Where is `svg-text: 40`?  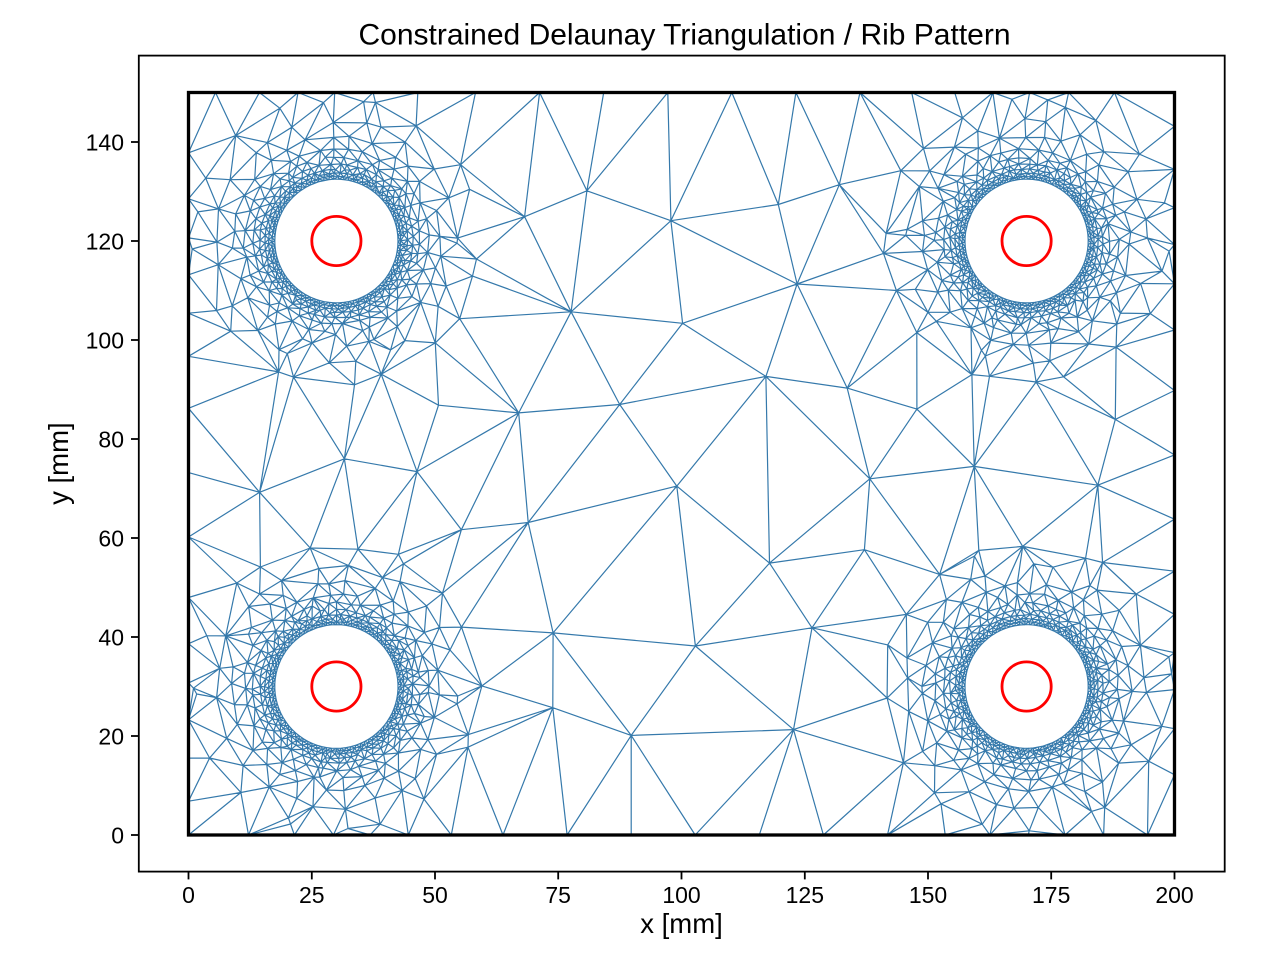
svg-text: 40 is located at coordinates (111, 637).